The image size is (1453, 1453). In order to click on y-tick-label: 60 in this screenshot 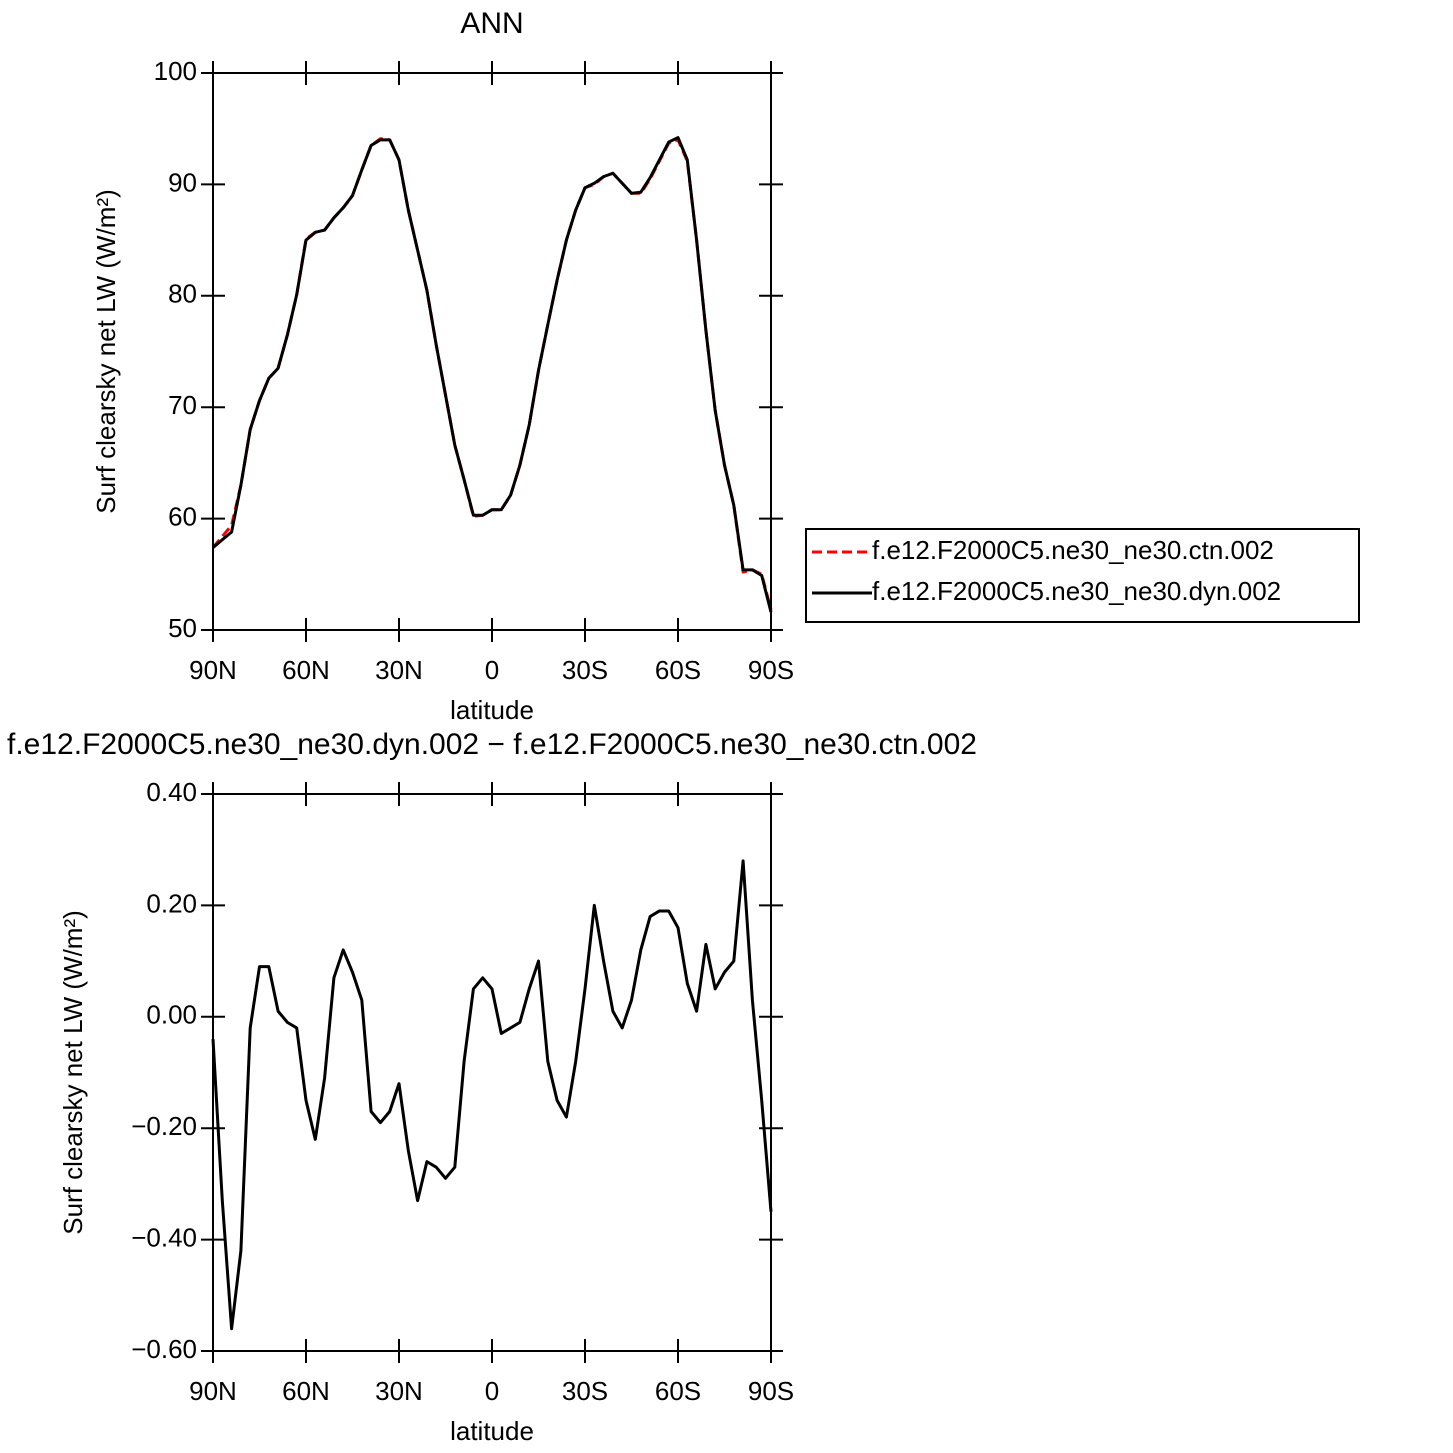, I will do `click(182, 516)`.